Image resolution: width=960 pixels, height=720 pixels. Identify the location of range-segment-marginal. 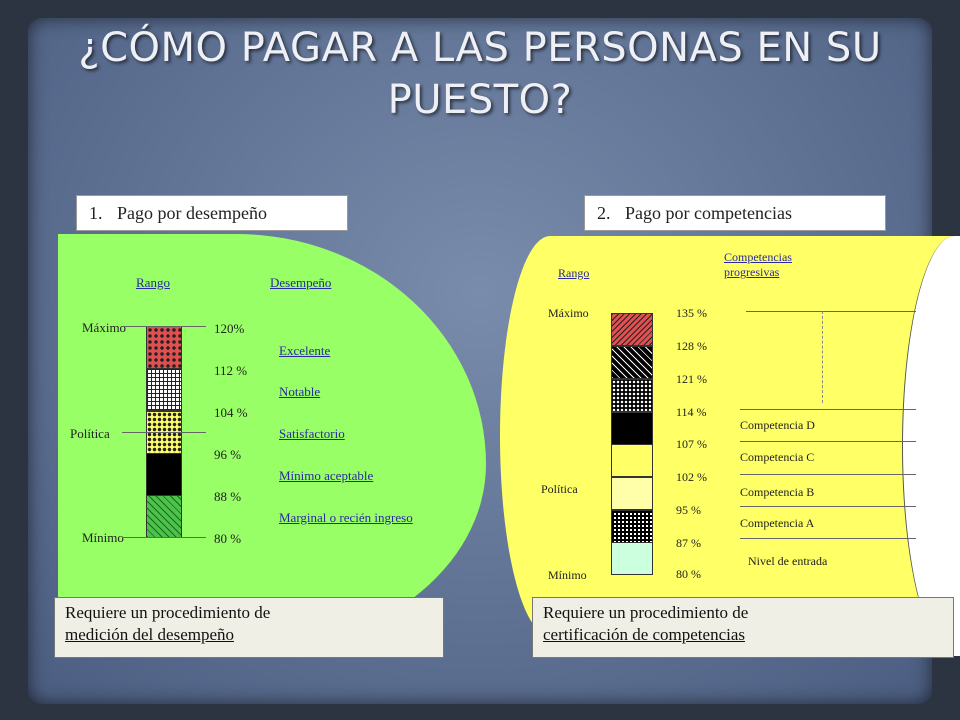
(164, 516).